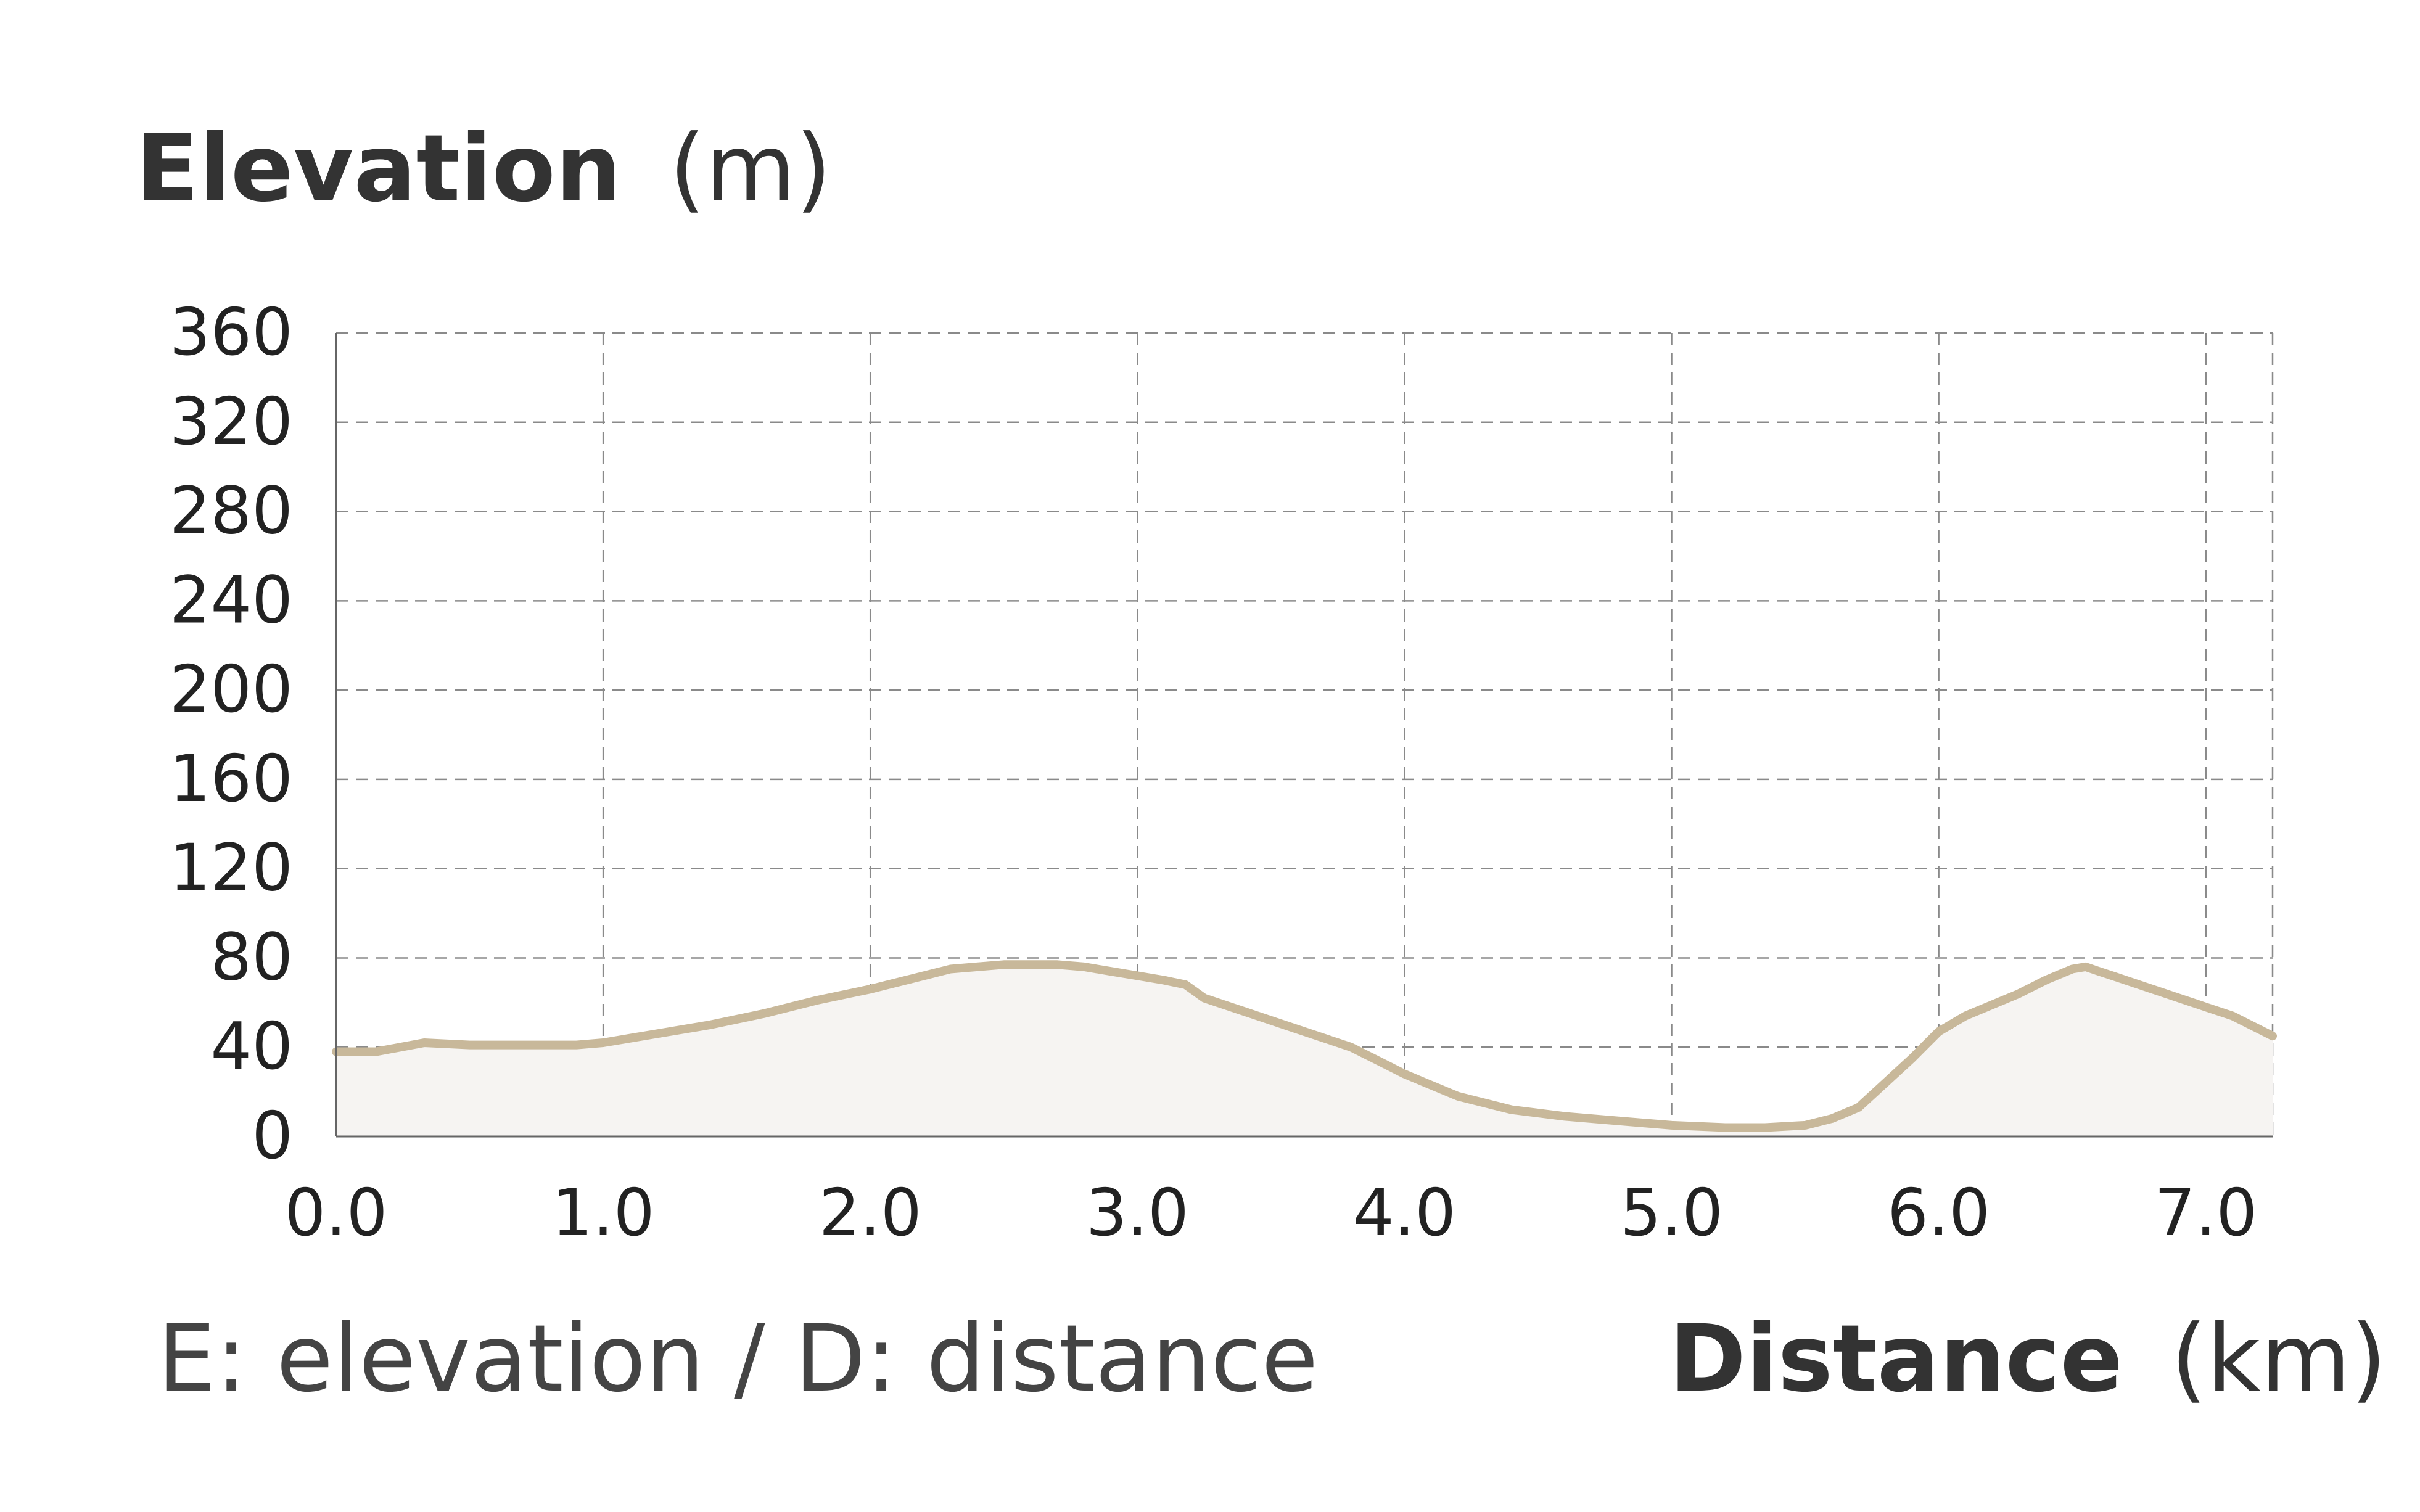  Describe the element at coordinates (231, 332) in the screenshot. I see `y-tick-label: 360` at that location.